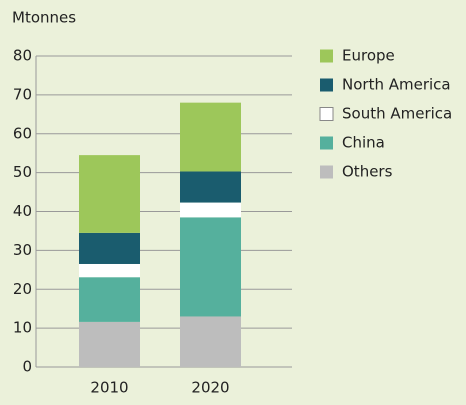 This screenshot has width=466, height=405. Describe the element at coordinates (22, 172) in the screenshot. I see `y-tick-label: 50` at that location.